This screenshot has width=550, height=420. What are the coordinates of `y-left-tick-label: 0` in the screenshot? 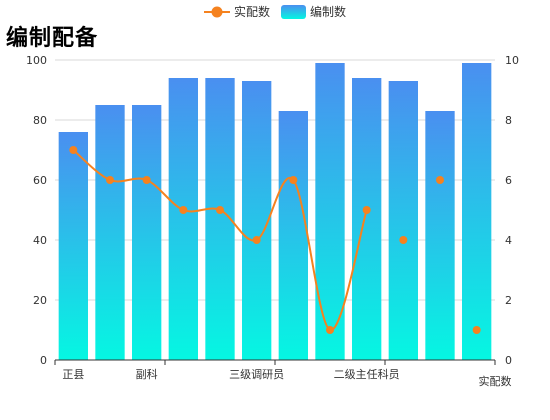 It's located at (43, 360).